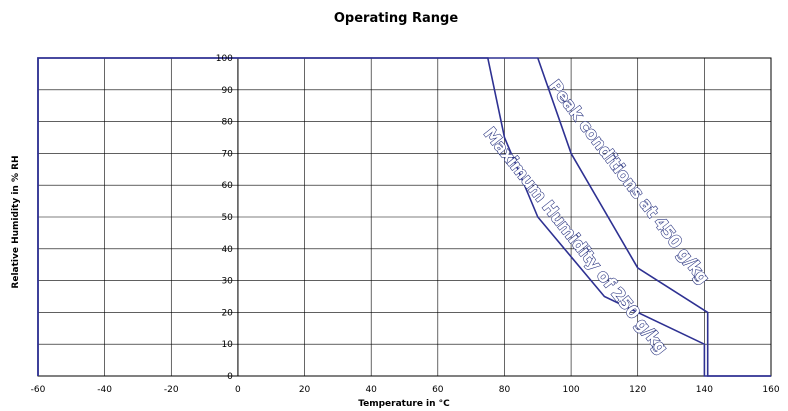 The height and width of the screenshot is (411, 788). I want to click on y-tick-labels: 0 10 20 30 40 50 60 70 80 90 100, so click(224, 218).